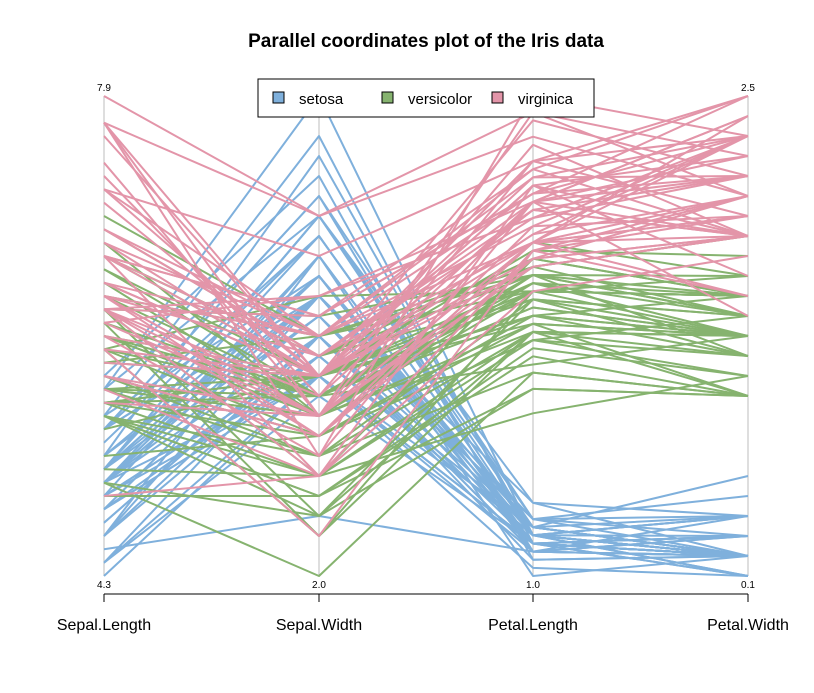  What do you see at coordinates (319, 625) in the screenshot?
I see `axis-name-sepal-width: Sepal.Width` at bounding box center [319, 625].